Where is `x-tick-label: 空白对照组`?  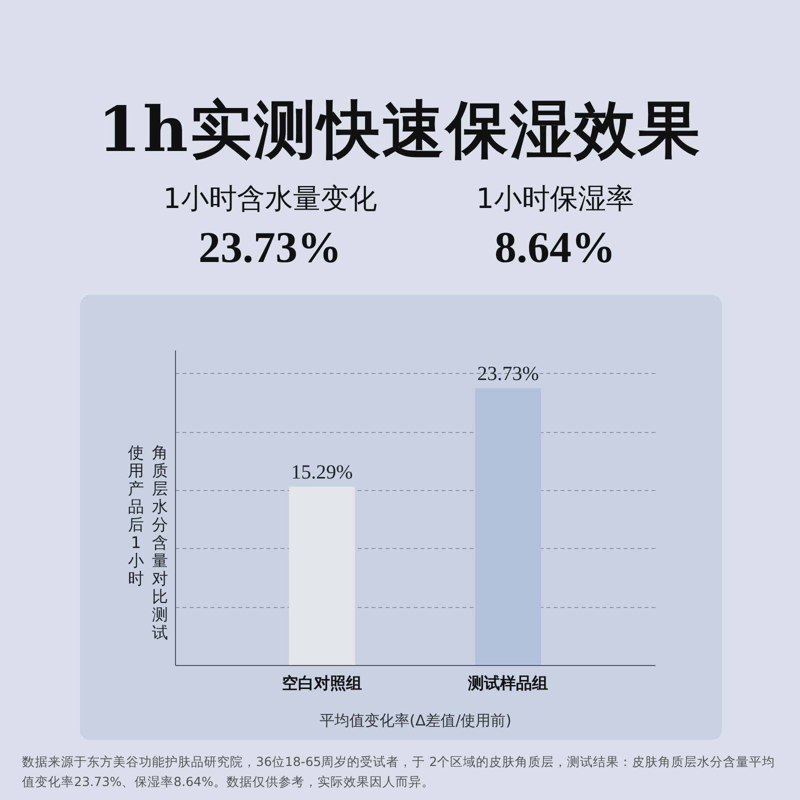
x-tick-label: 空白对照组 is located at coordinates (322, 683).